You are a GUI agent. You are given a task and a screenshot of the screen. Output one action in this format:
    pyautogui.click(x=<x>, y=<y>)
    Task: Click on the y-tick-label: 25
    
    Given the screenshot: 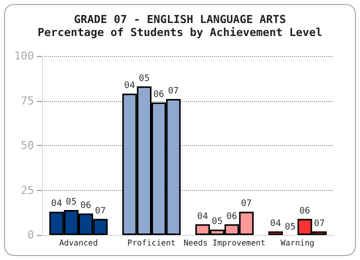 What is the action you would take?
    pyautogui.click(x=27, y=190)
    